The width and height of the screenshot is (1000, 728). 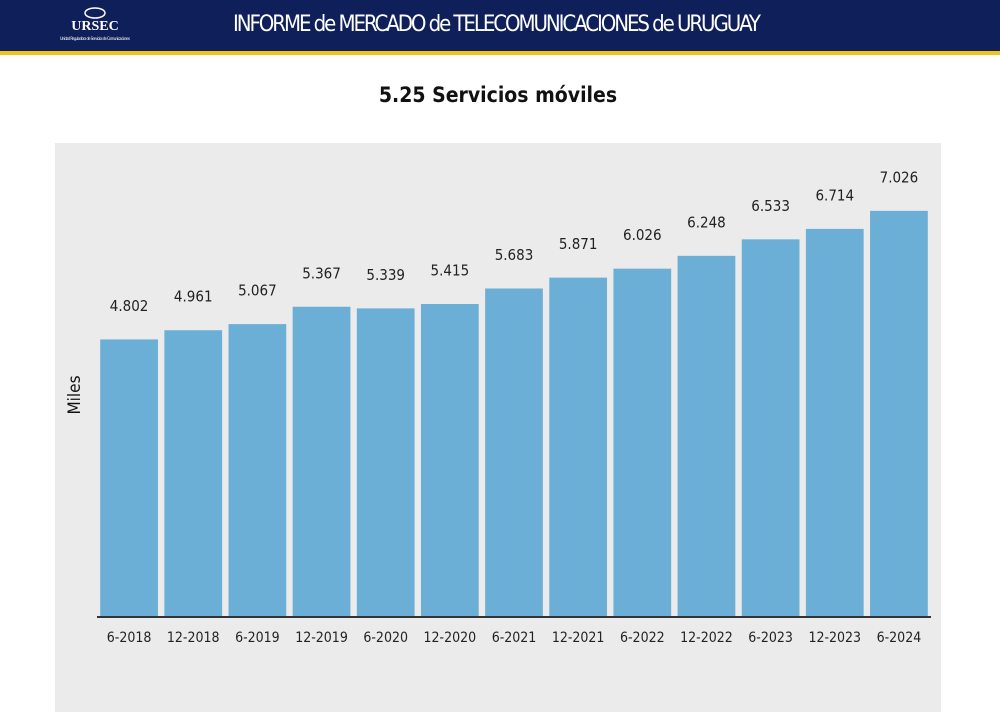 What do you see at coordinates (770, 638) in the screenshot?
I see `x-tick-label: 6-2023` at bounding box center [770, 638].